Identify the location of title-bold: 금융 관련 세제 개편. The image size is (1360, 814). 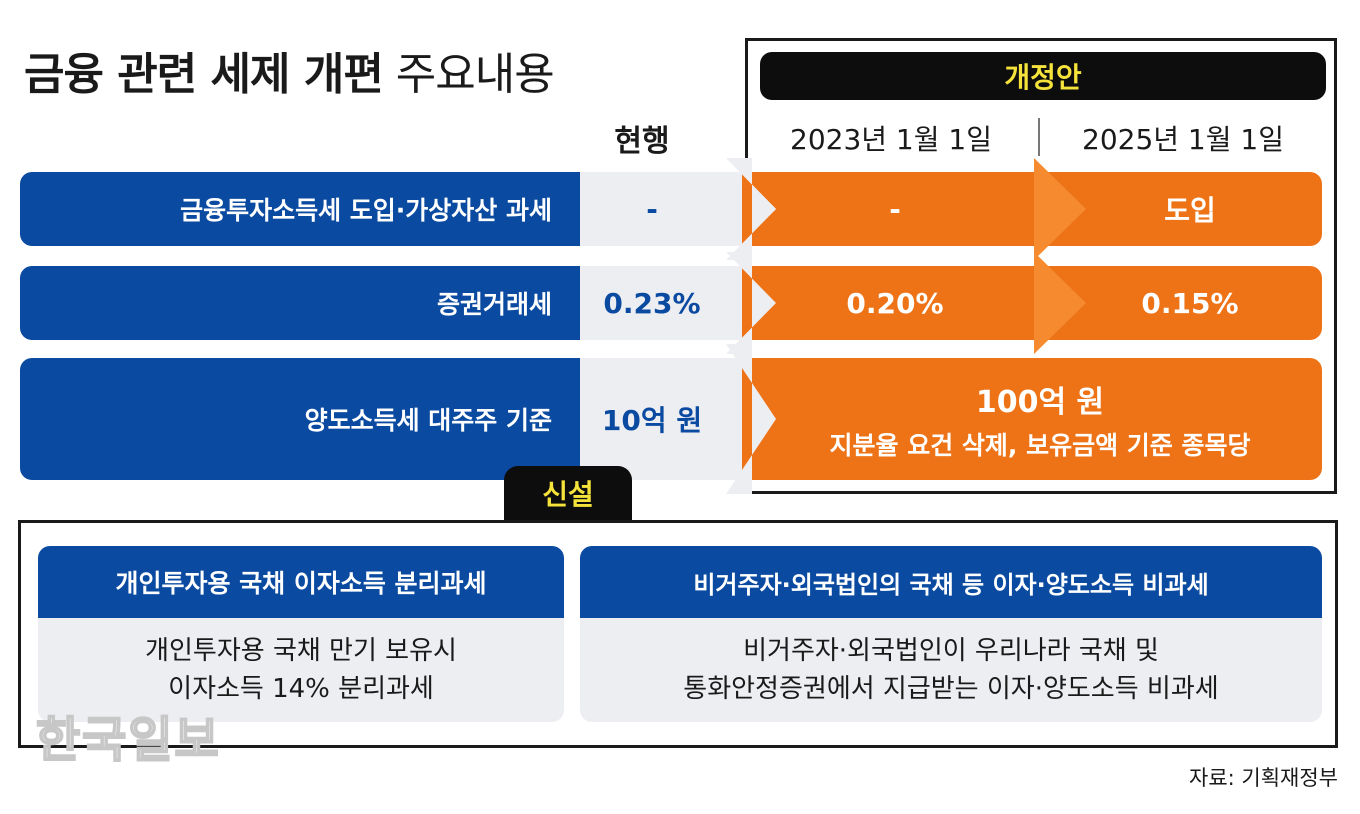
(204, 74).